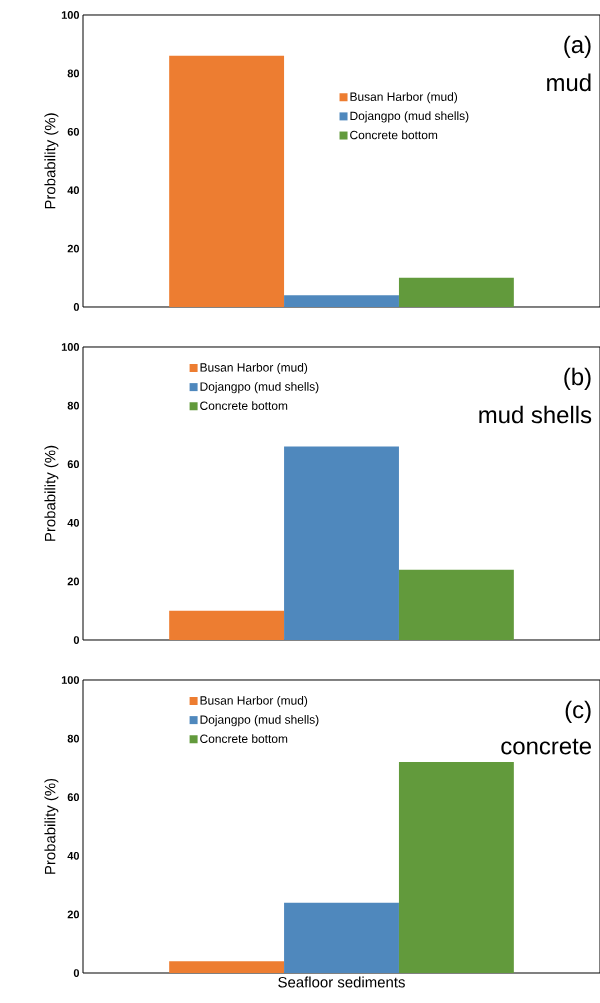  Describe the element at coordinates (577, 46) in the screenshot. I see `annotation: (a)` at that location.